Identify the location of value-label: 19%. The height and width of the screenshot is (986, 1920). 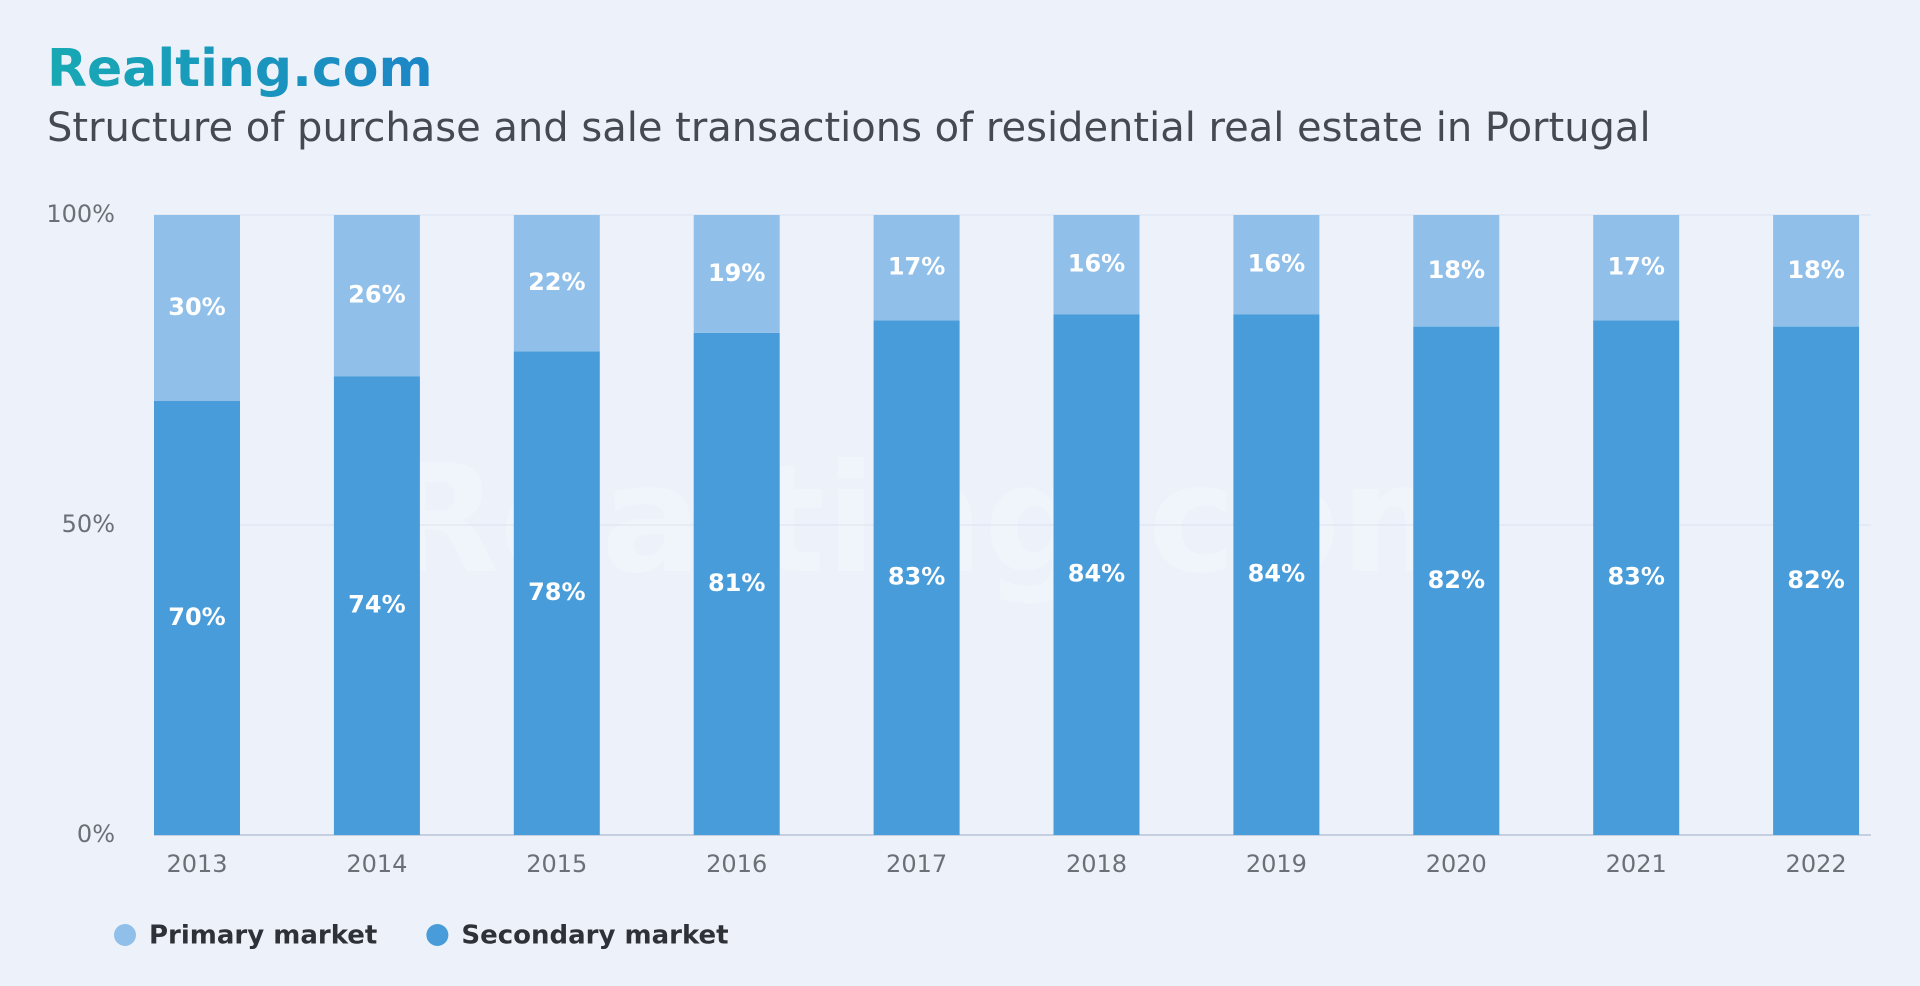
(736, 273).